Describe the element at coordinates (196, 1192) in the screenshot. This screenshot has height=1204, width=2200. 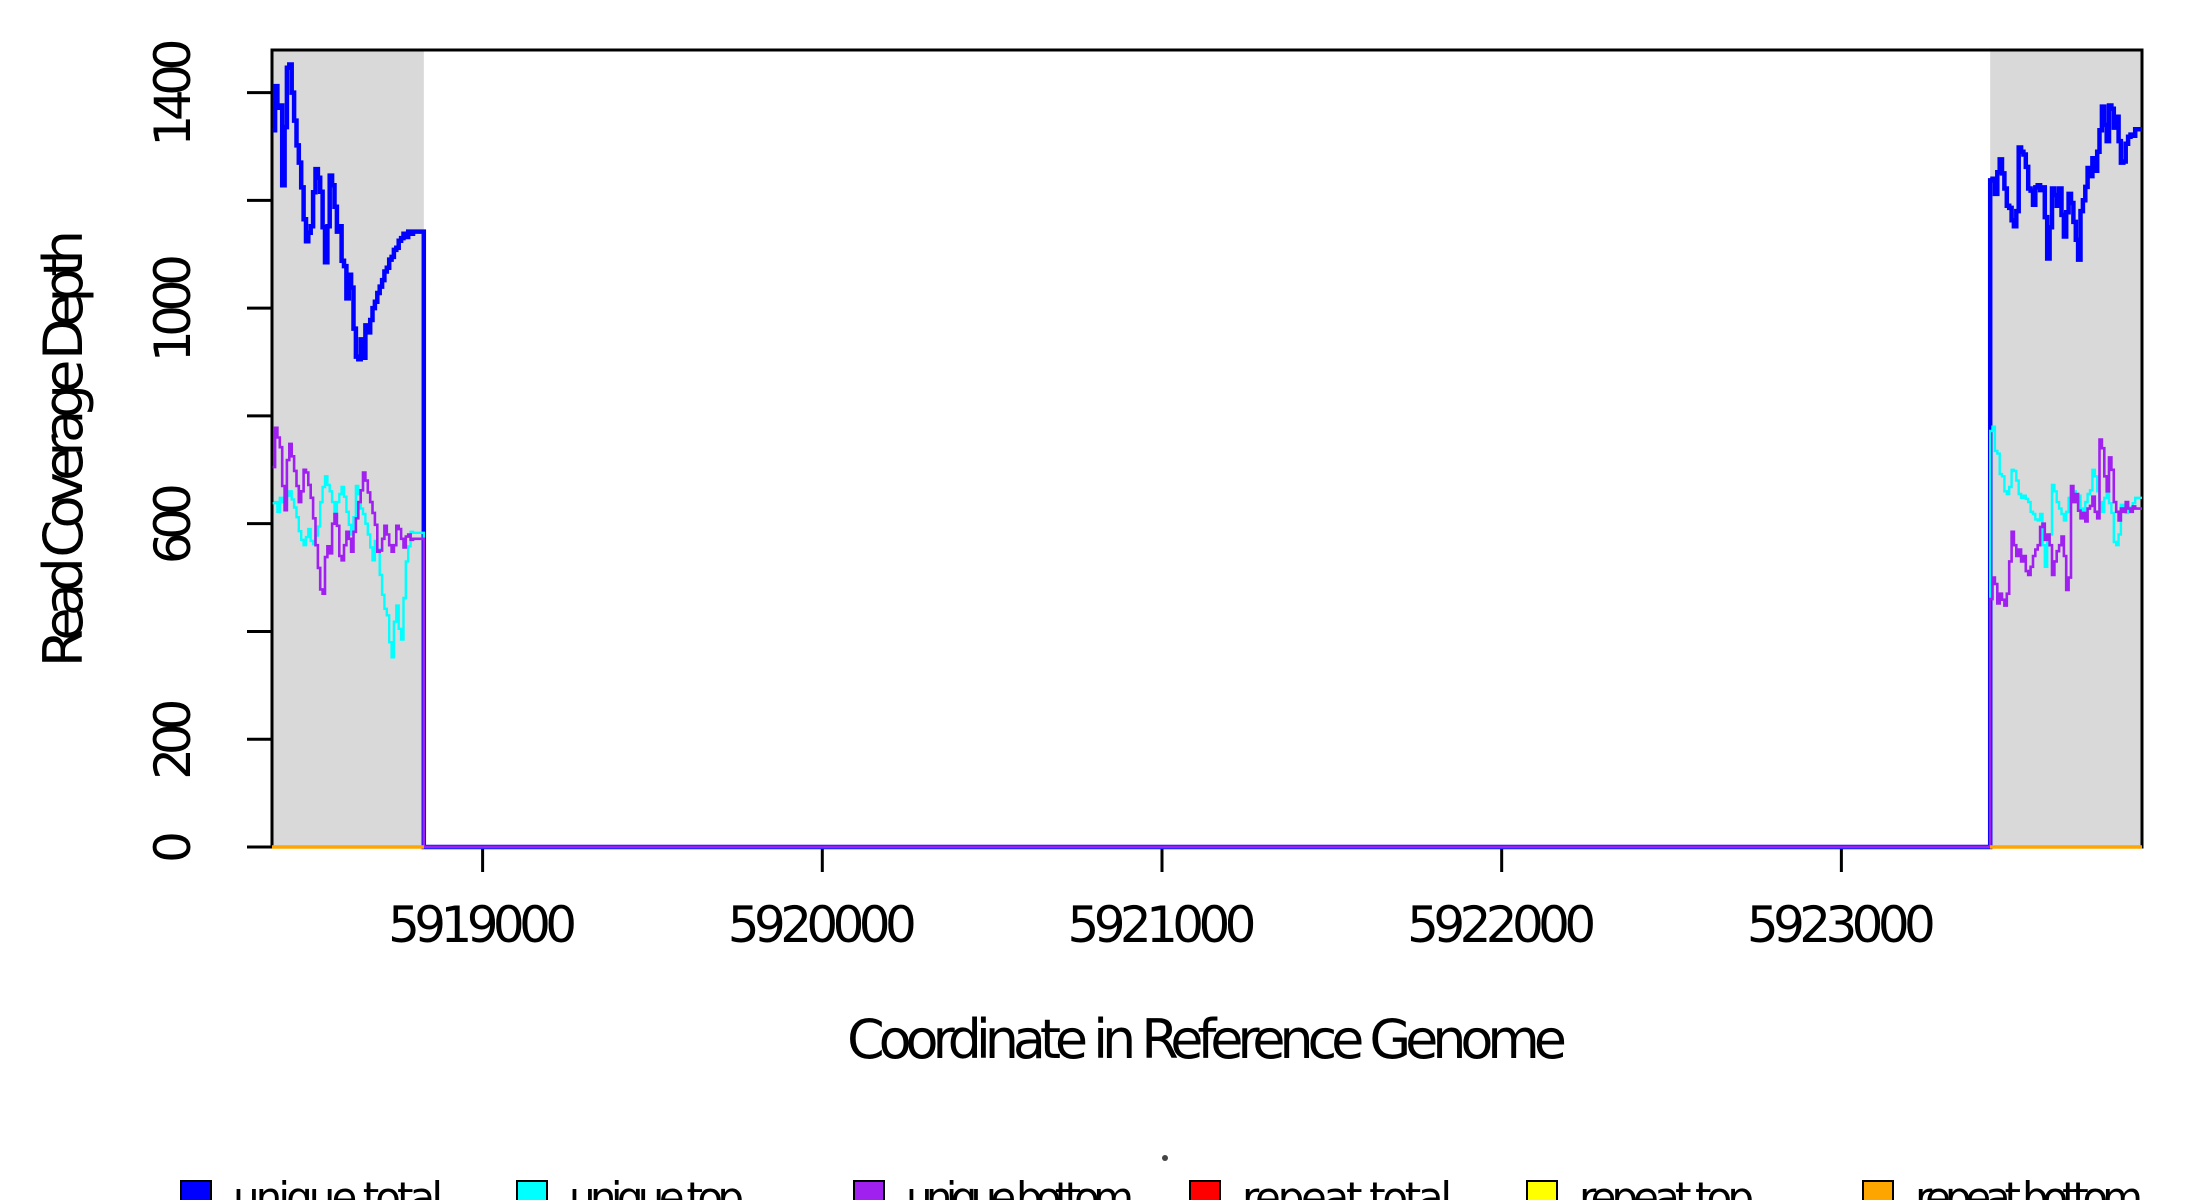
I see `legend-swatch-unique-total` at that location.